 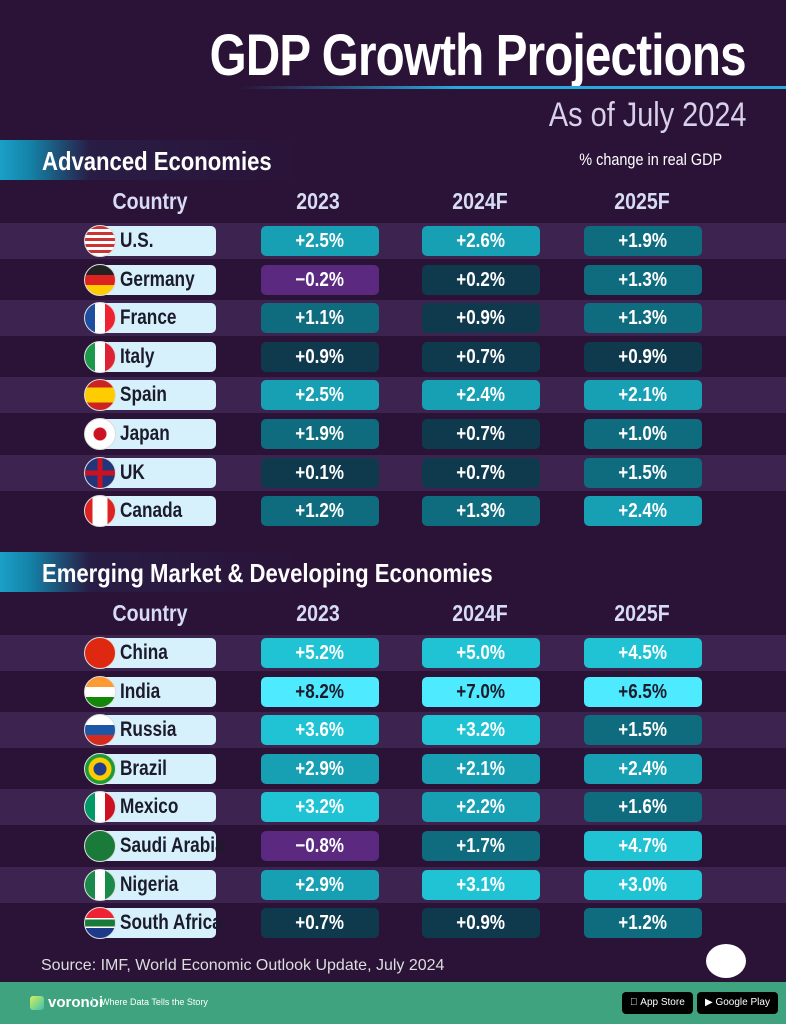 What do you see at coordinates (393, 511) in the screenshot?
I see `table-row: Canada +1.2% +1.3% +2.4%` at bounding box center [393, 511].